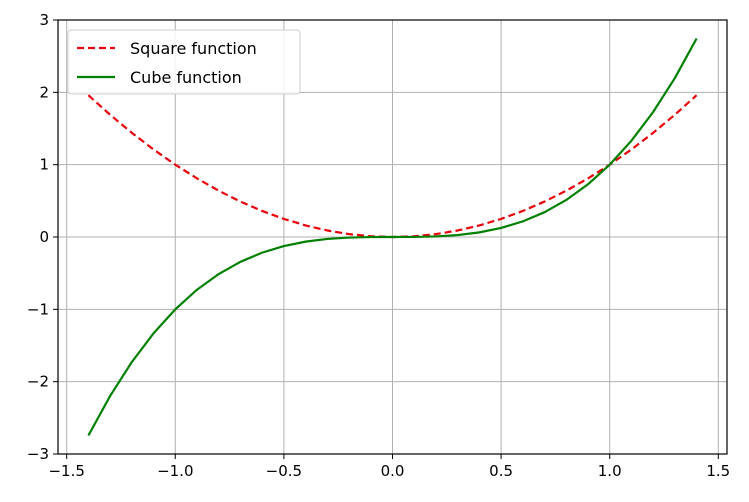 The height and width of the screenshot is (502, 749). What do you see at coordinates (66, 471) in the screenshot?
I see `x-tick-label: −1.5` at bounding box center [66, 471].